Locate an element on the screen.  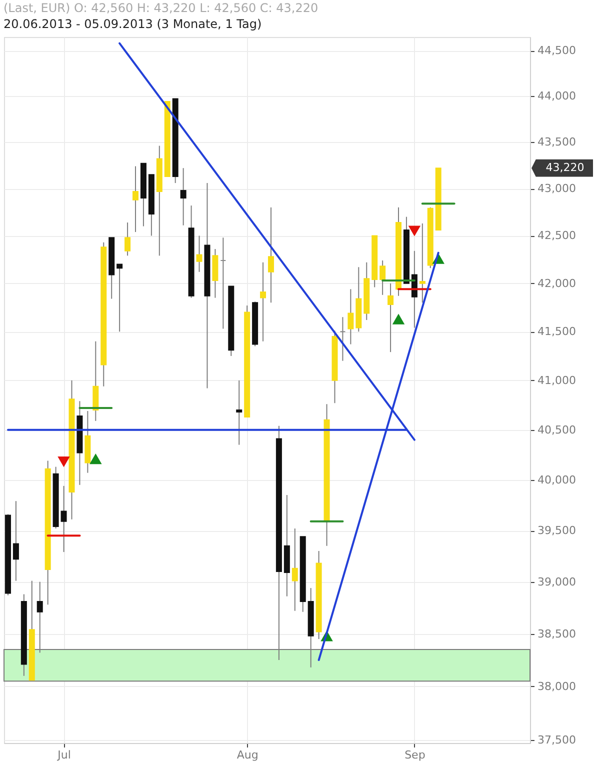
y-tick-label: 42,500 is located at coordinates (557, 235).